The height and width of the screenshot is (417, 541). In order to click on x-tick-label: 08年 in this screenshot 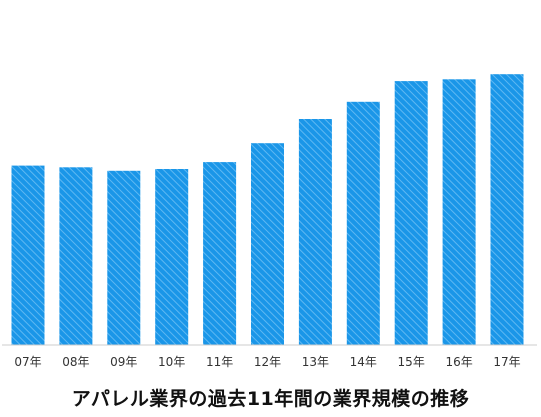, I will do `click(75, 362)`.